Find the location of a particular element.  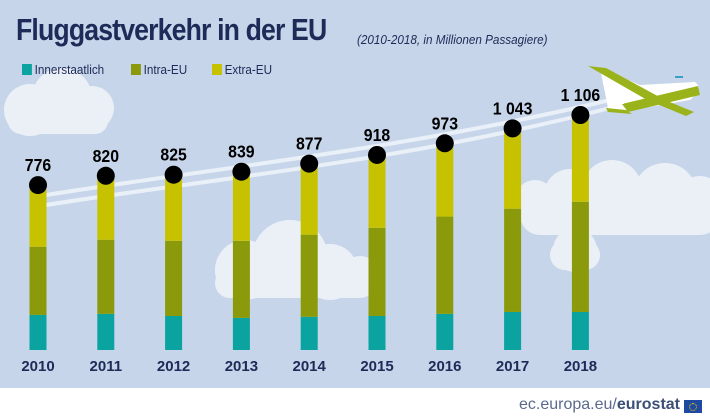

x-tick-label-2012: 2012 is located at coordinates (173, 366).